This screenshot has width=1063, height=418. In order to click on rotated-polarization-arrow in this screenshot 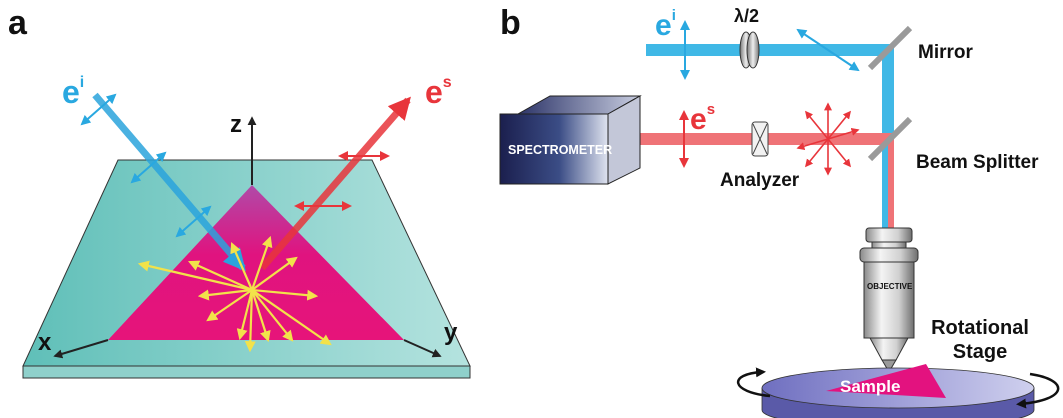, I will do `click(828, 50)`.